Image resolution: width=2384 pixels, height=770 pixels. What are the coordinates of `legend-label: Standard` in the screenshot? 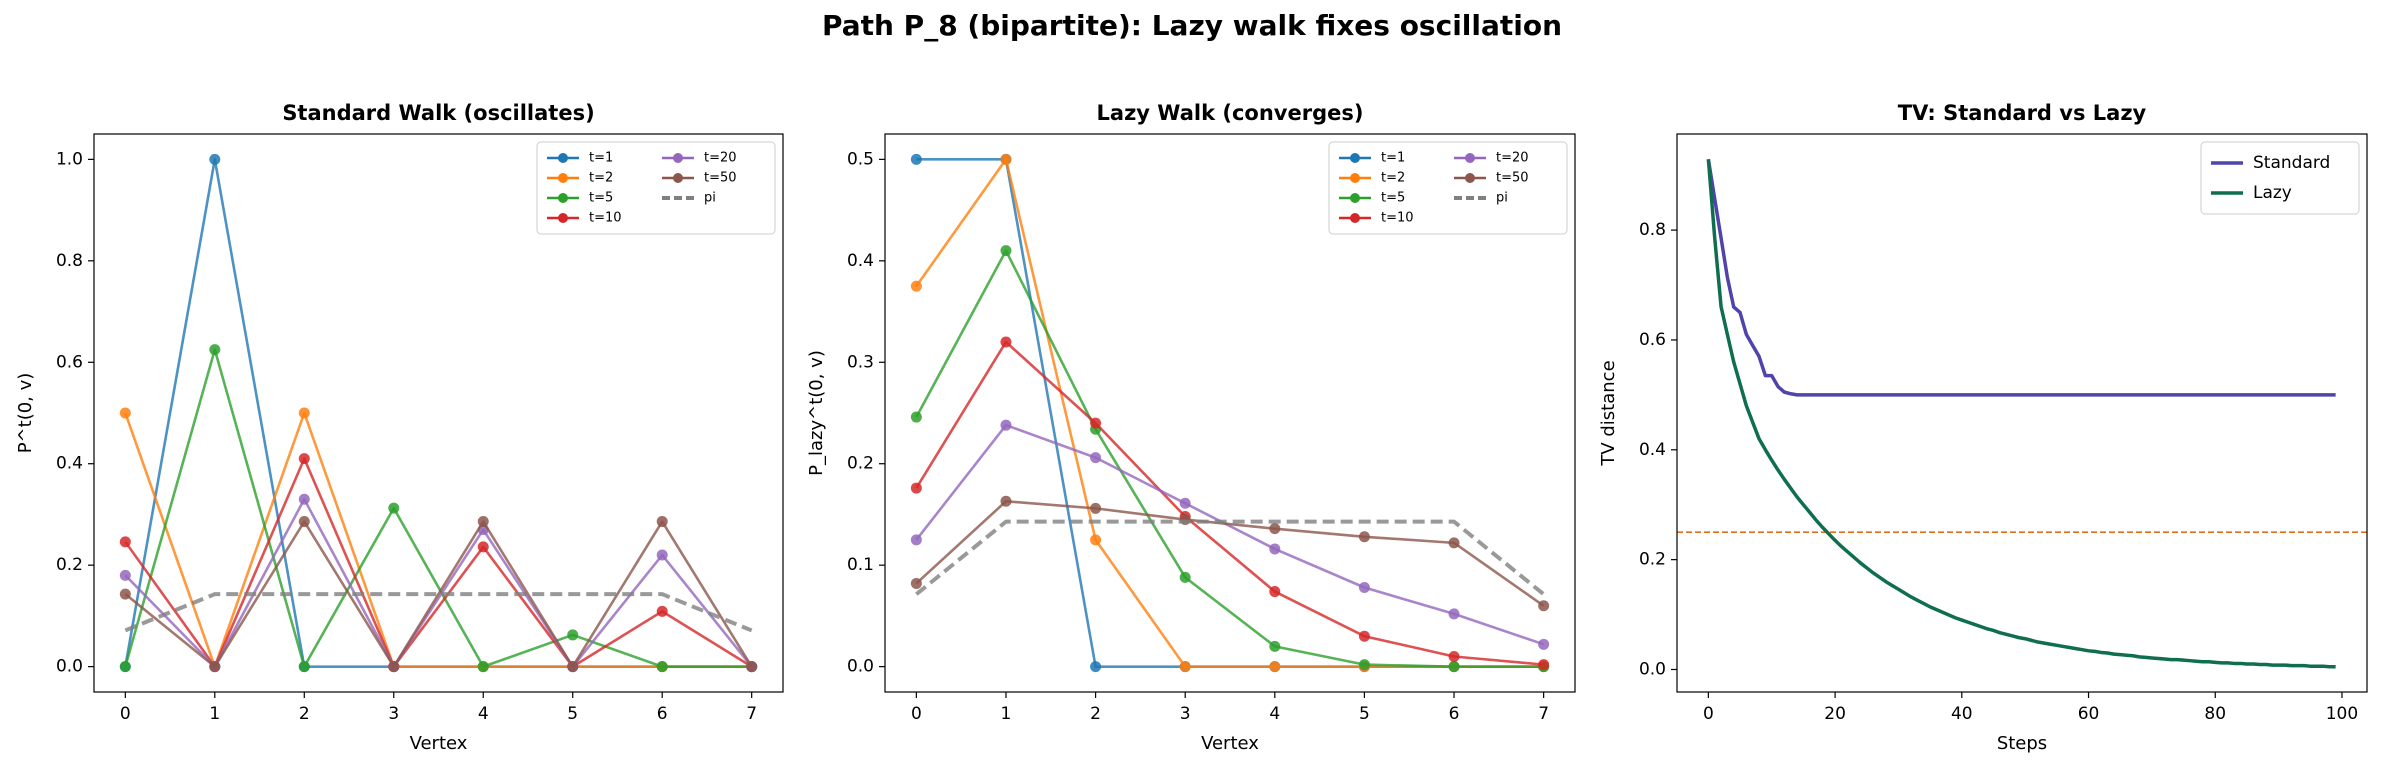 It's located at (2291, 163).